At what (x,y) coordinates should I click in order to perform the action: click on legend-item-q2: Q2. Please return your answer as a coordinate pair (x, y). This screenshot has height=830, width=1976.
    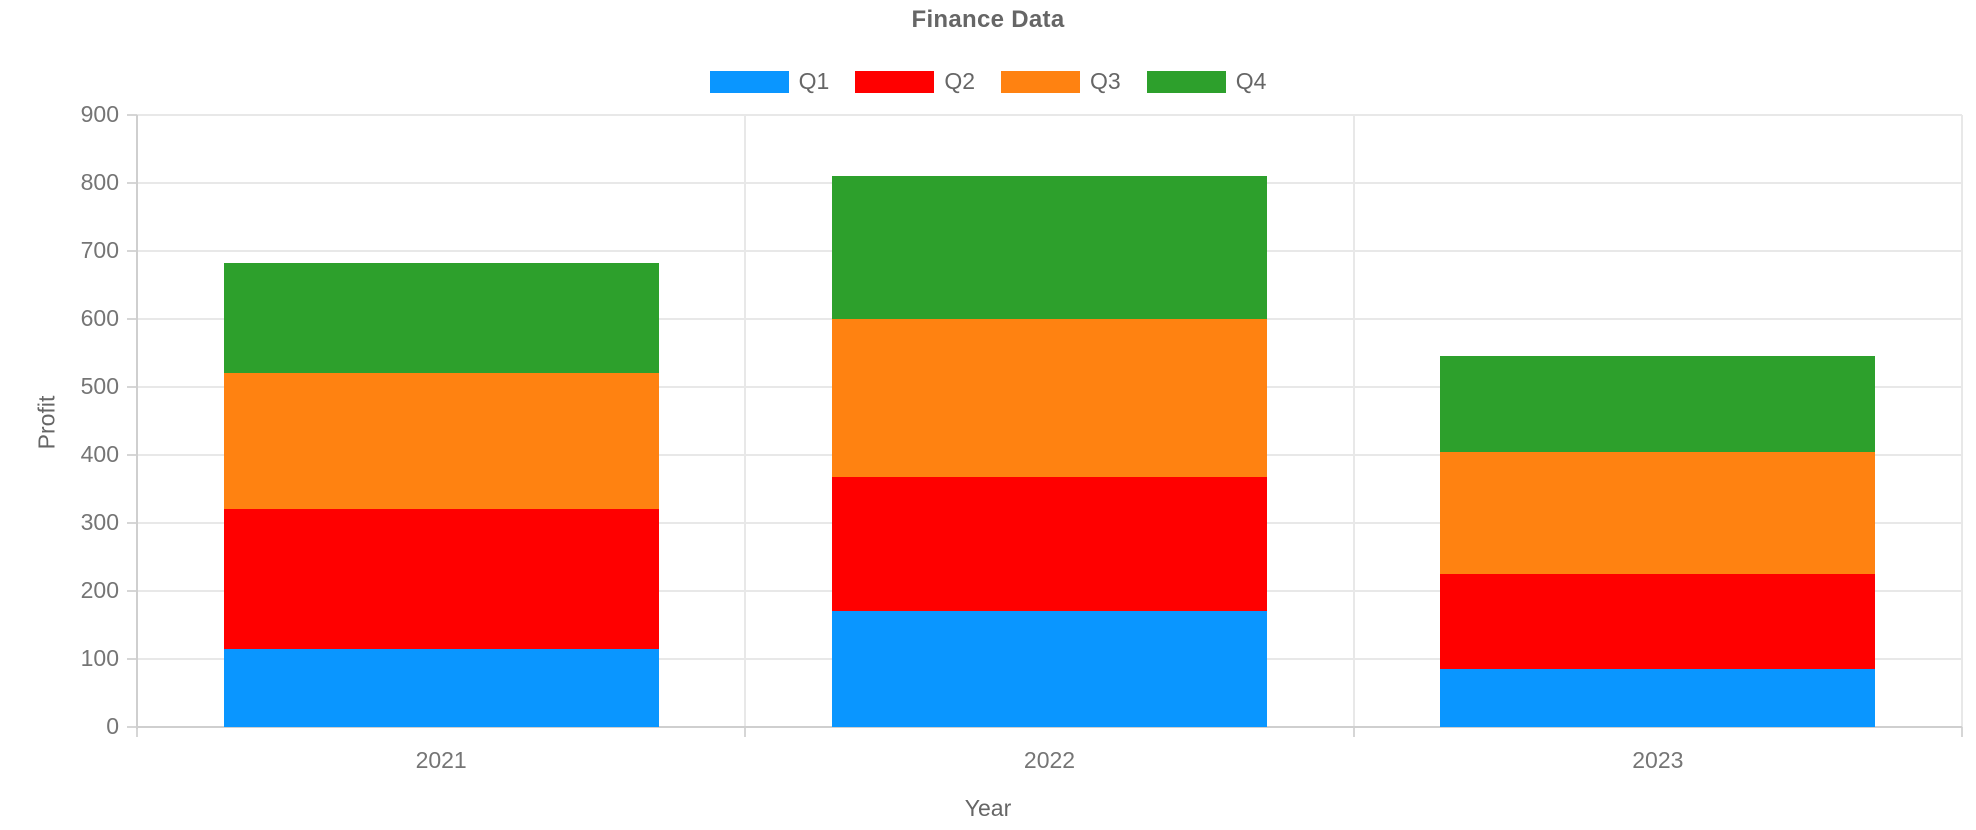
    Looking at the image, I should click on (915, 81).